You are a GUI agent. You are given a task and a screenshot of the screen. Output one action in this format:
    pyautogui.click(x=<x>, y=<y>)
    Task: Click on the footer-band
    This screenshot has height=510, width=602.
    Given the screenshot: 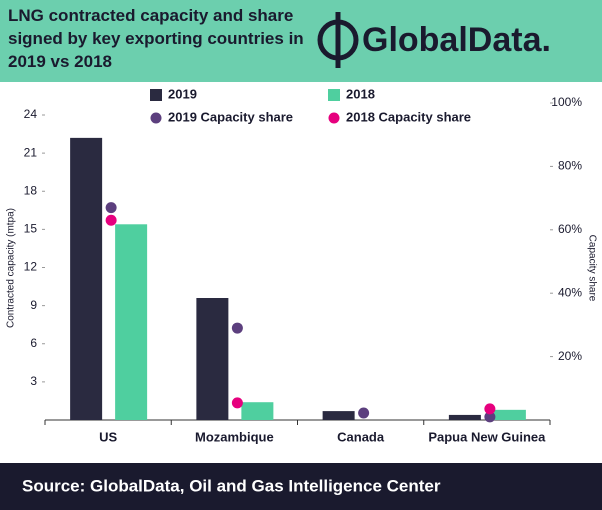 What is the action you would take?
    pyautogui.click(x=301, y=486)
    